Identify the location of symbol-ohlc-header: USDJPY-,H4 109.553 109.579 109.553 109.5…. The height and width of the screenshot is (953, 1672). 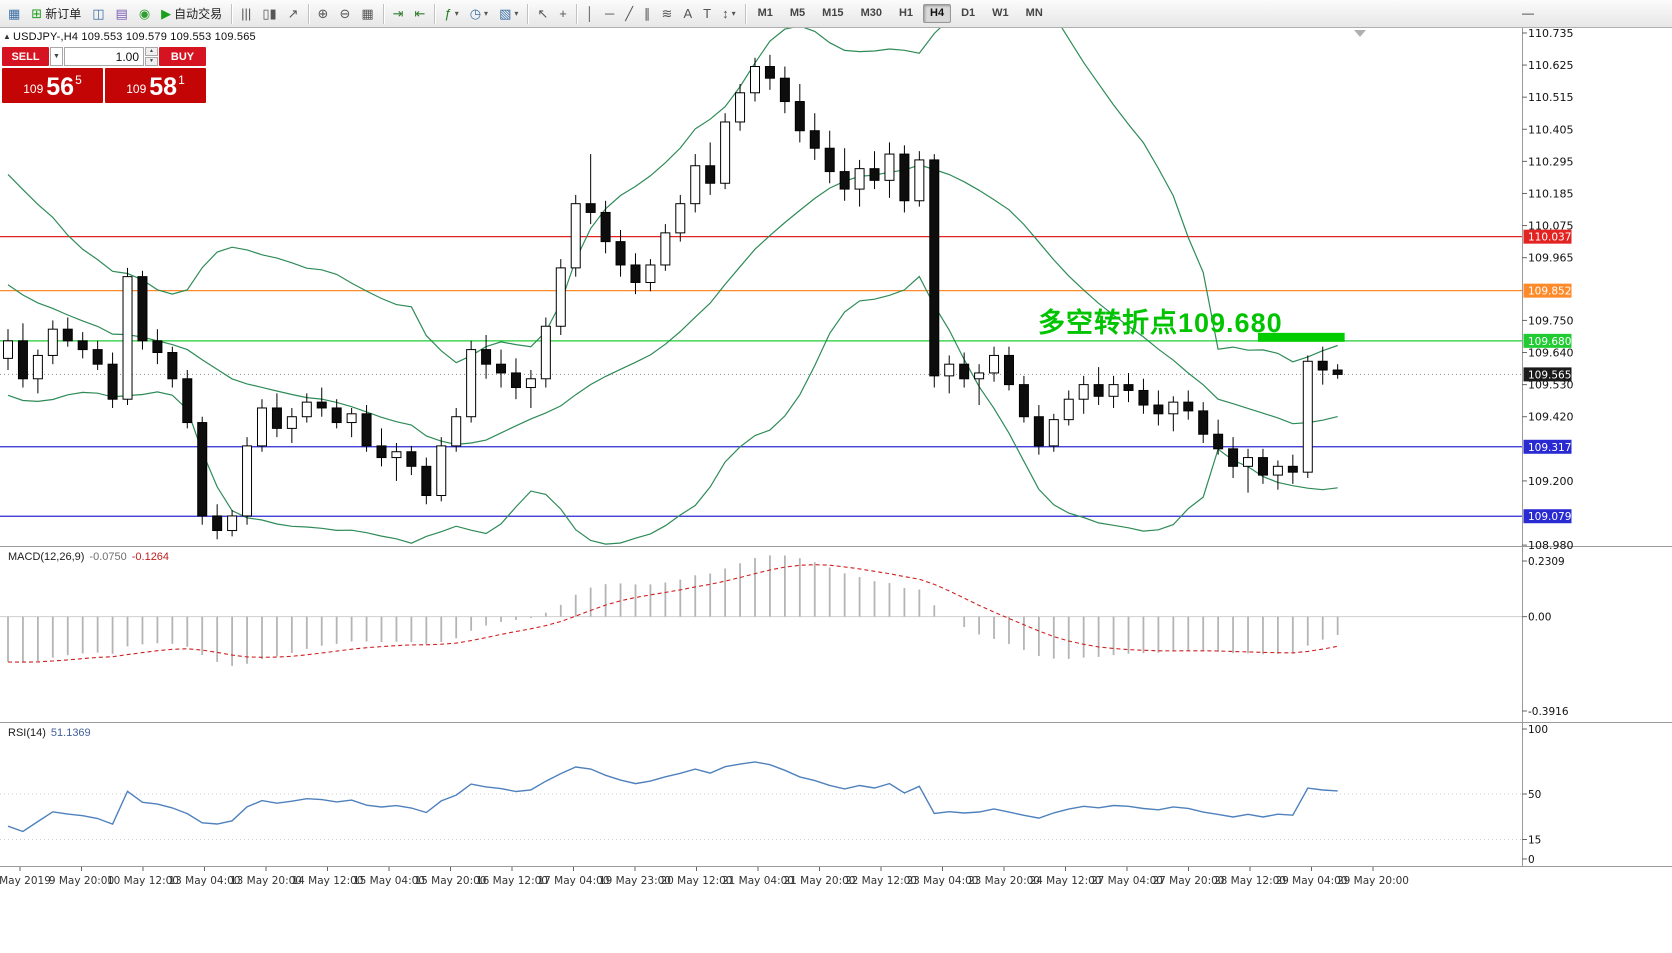
(134, 37).